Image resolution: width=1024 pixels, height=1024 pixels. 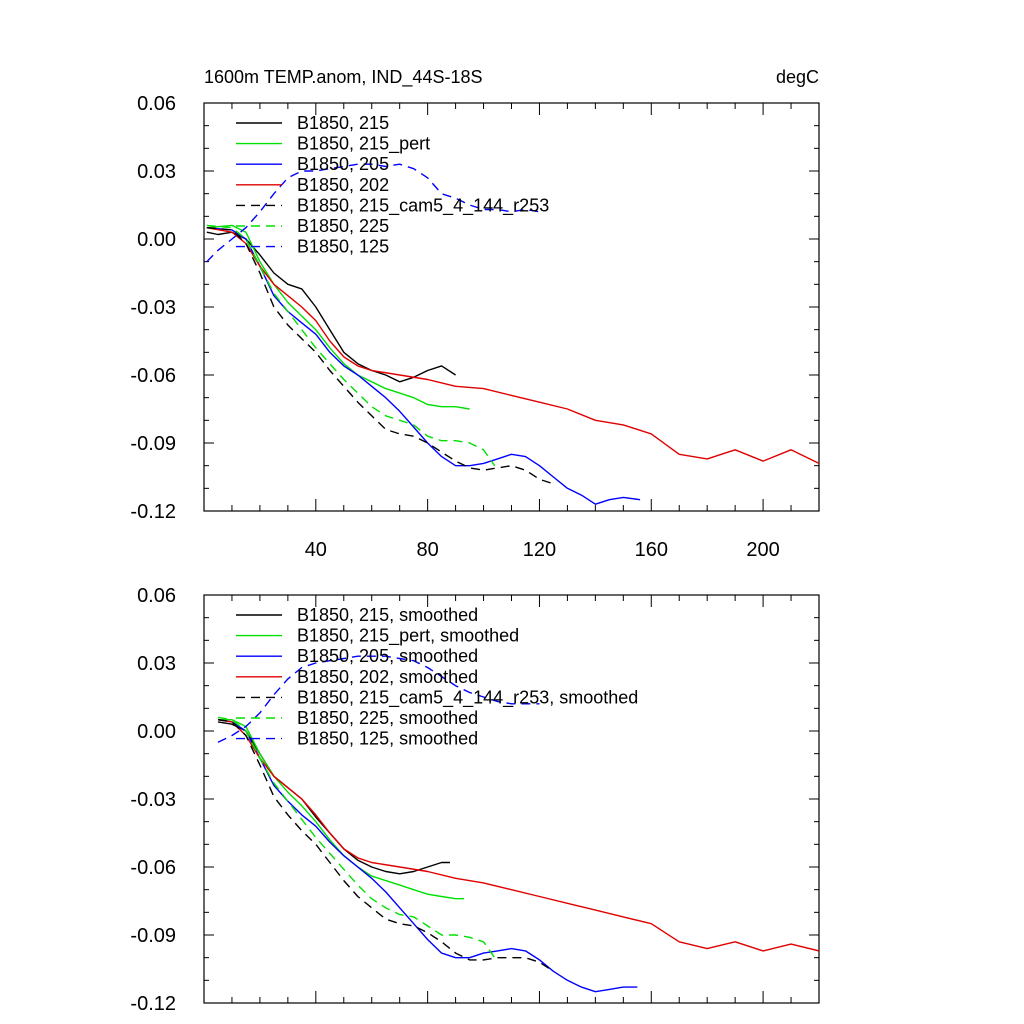 What do you see at coordinates (428, 550) in the screenshot?
I see `x-tick-label: 80` at bounding box center [428, 550].